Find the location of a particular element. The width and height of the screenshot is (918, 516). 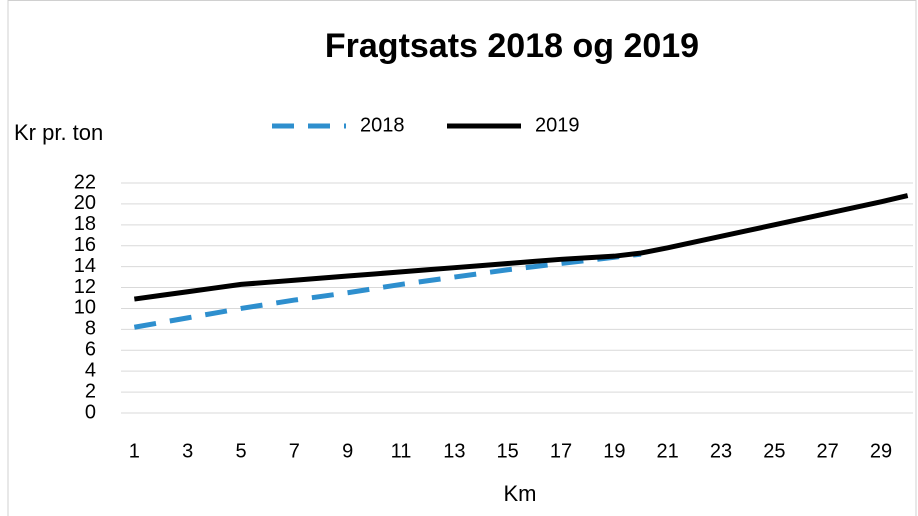

y-tick-label: 4 is located at coordinates (90, 370).